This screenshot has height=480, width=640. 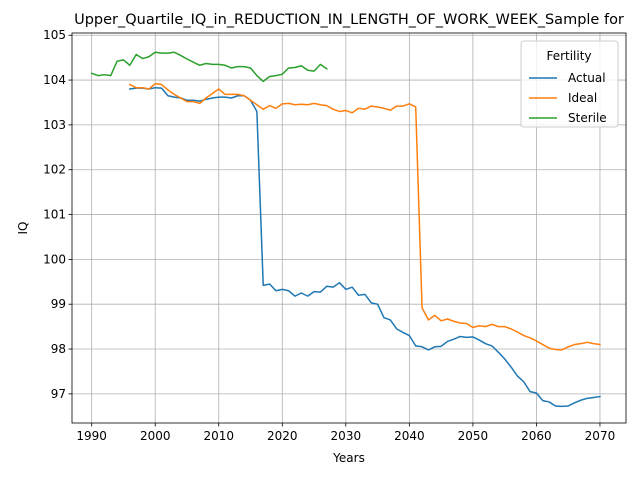 I want to click on x-tick-label: 2040, so click(x=409, y=436).